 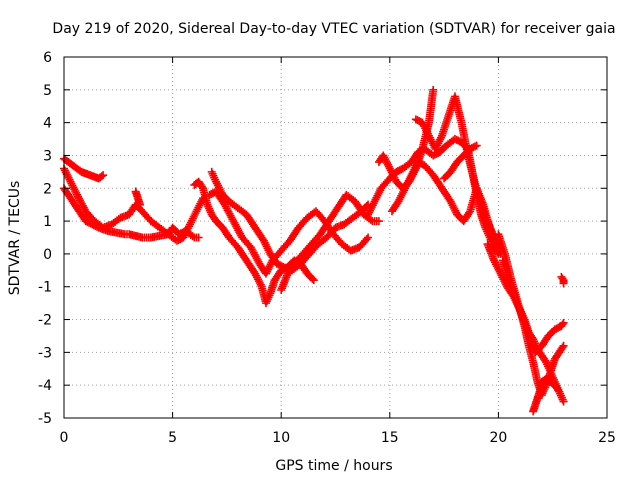 I want to click on y-tick-label: 2, so click(x=47, y=189).